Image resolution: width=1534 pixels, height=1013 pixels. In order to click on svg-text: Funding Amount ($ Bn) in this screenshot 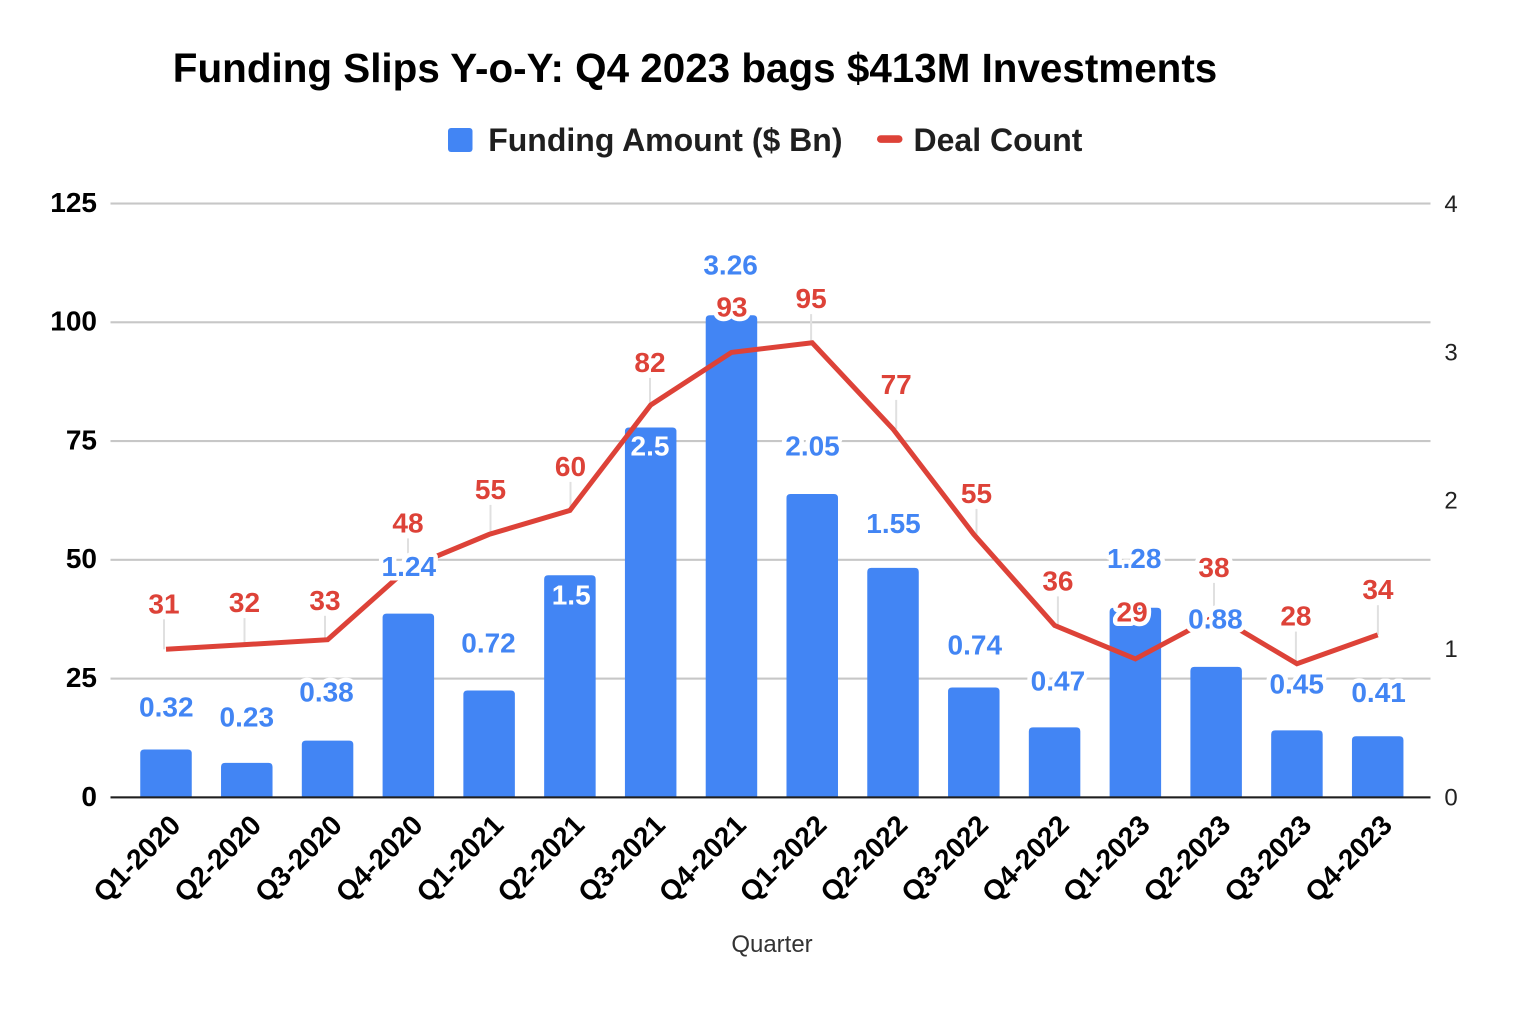, I will do `click(665, 140)`.